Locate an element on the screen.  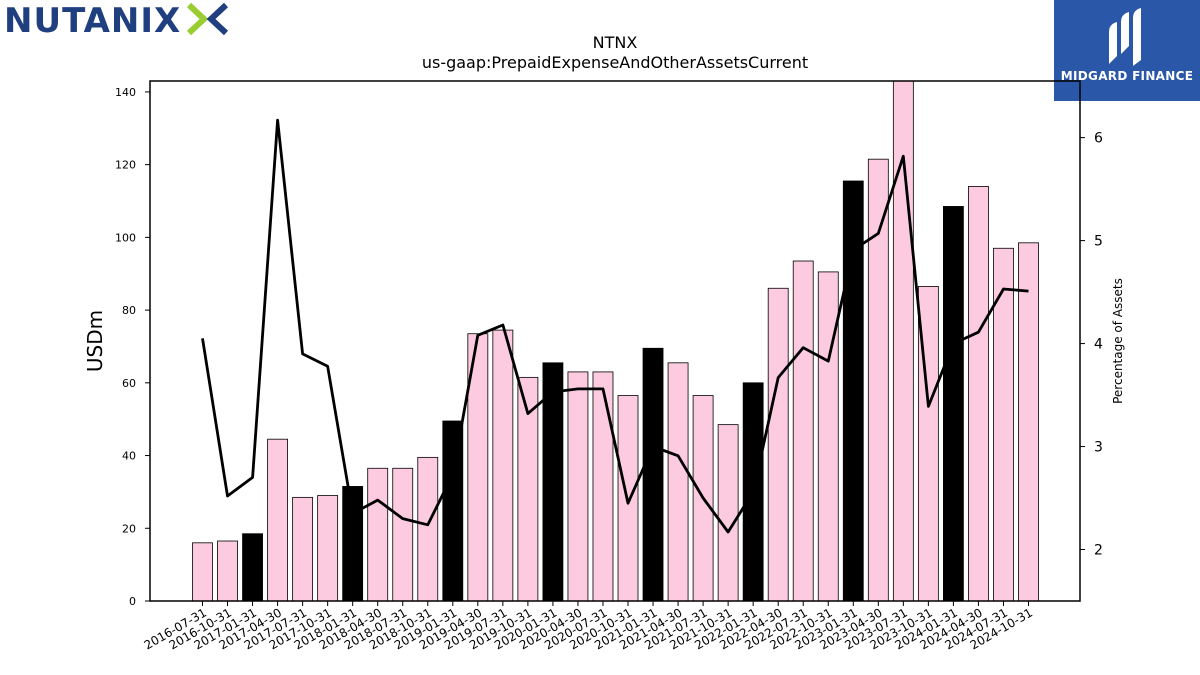
nutanix-logo: NUTANIX is located at coordinates (116, 19).